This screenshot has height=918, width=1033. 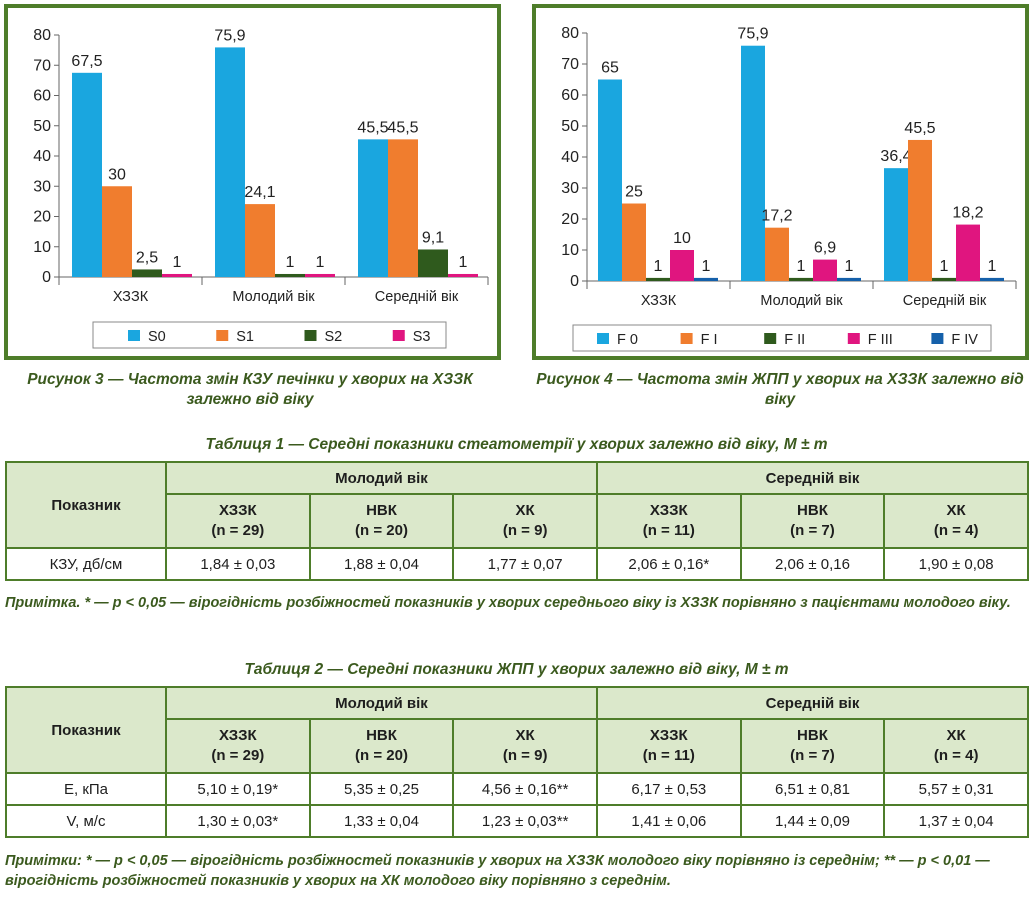 I want to click on y-tick-label: 50, so click(x=42, y=126).